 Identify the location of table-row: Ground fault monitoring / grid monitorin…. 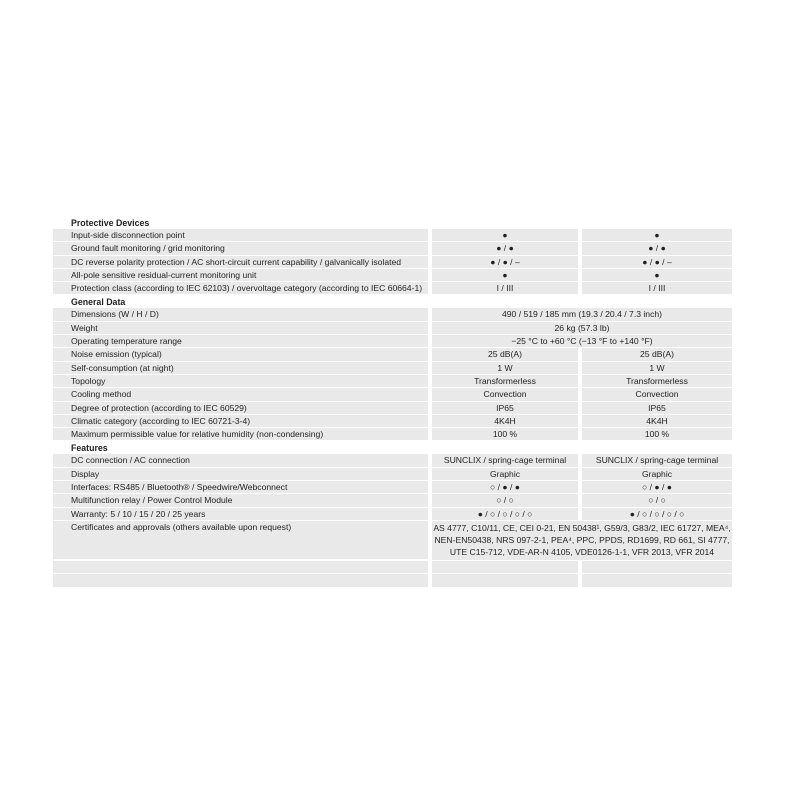
(392, 248).